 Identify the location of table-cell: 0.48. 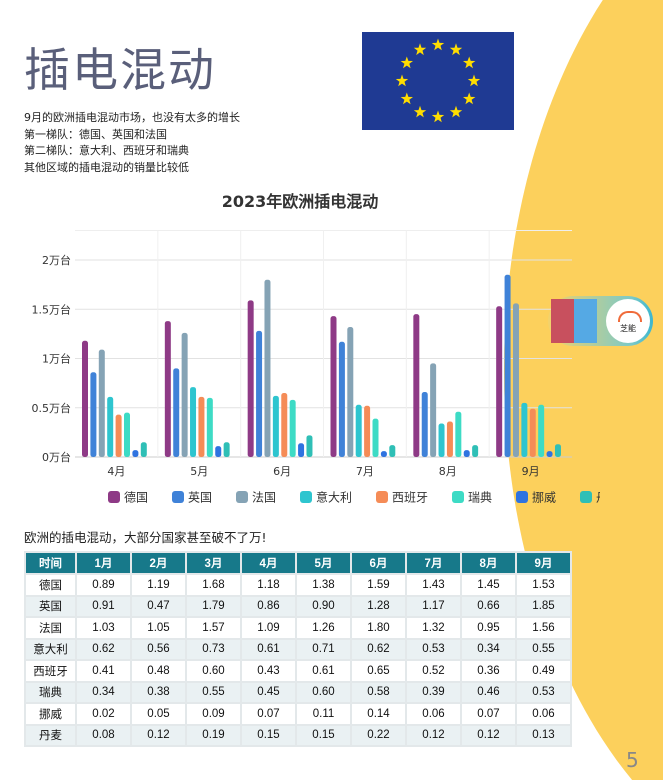
(158, 671).